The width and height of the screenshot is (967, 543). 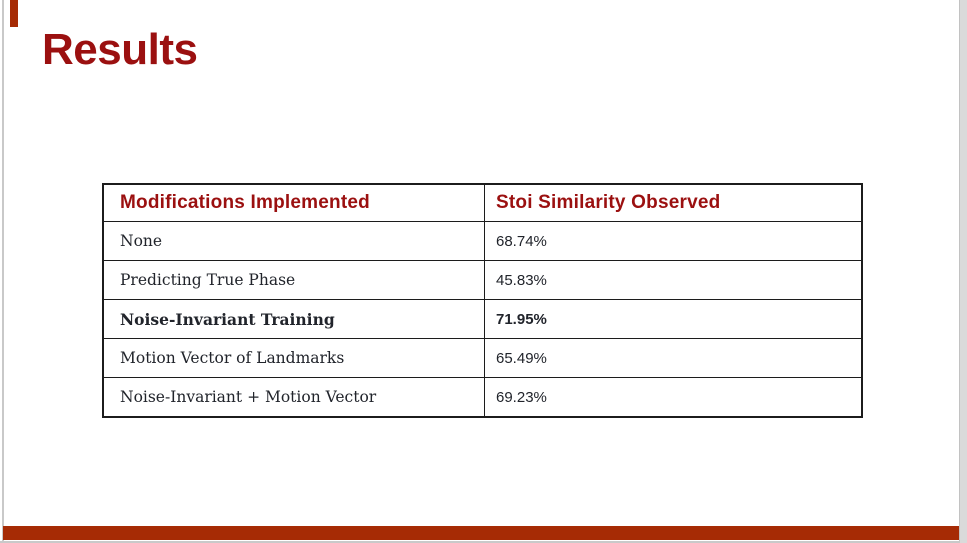 I want to click on cell-stoi: 45.83%, so click(x=672, y=280).